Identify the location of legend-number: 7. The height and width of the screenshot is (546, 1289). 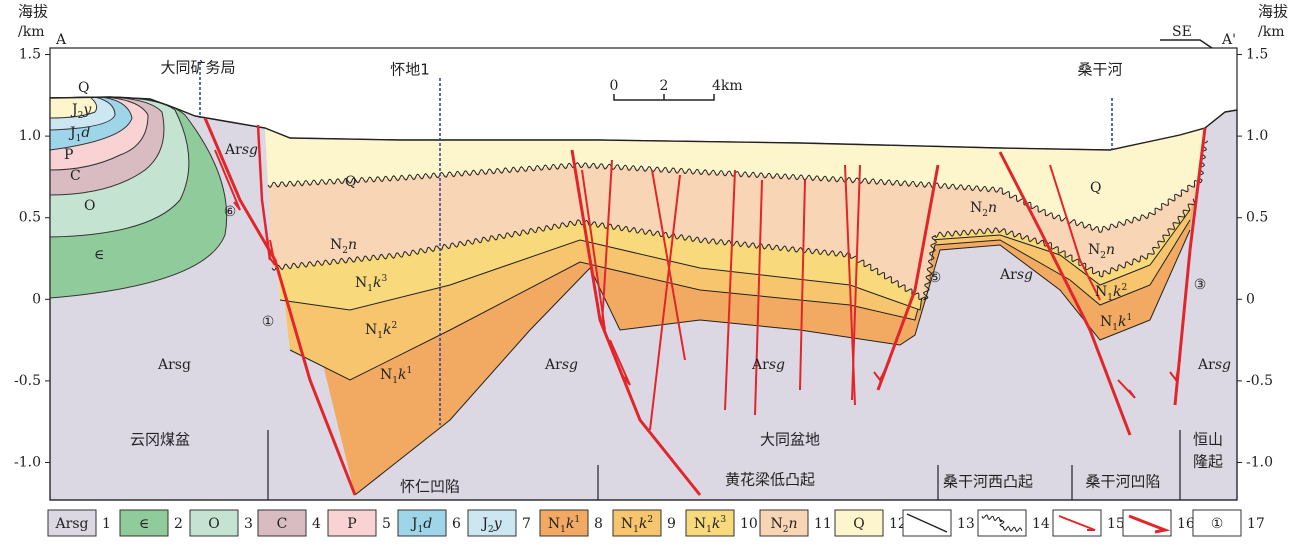
(526, 524).